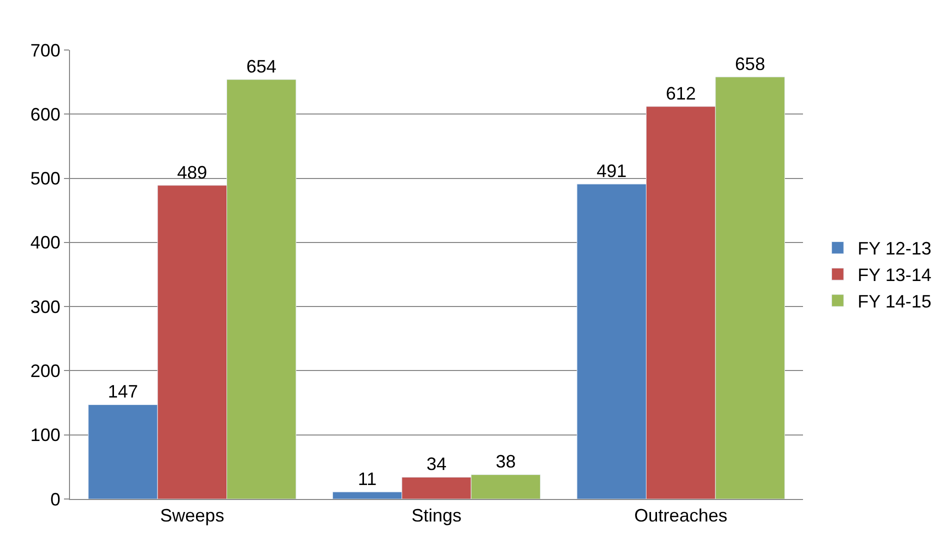 This screenshot has height=559, width=949. Describe the element at coordinates (45, 50) in the screenshot. I see `y-tick-label: 700` at that location.